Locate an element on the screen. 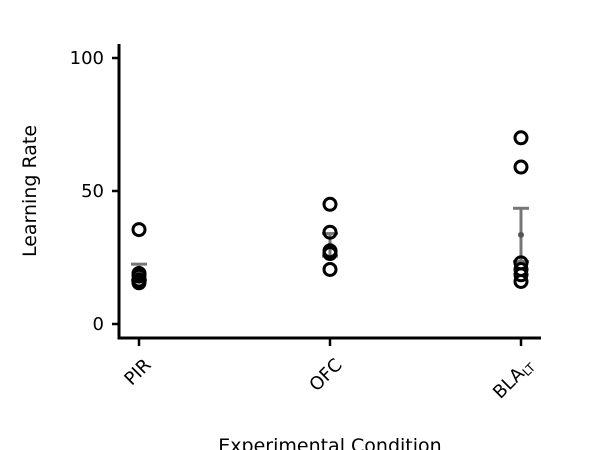 The height and width of the screenshot is (450, 600). x-ticks: PIR OFC BLALT is located at coordinates (329, 371).